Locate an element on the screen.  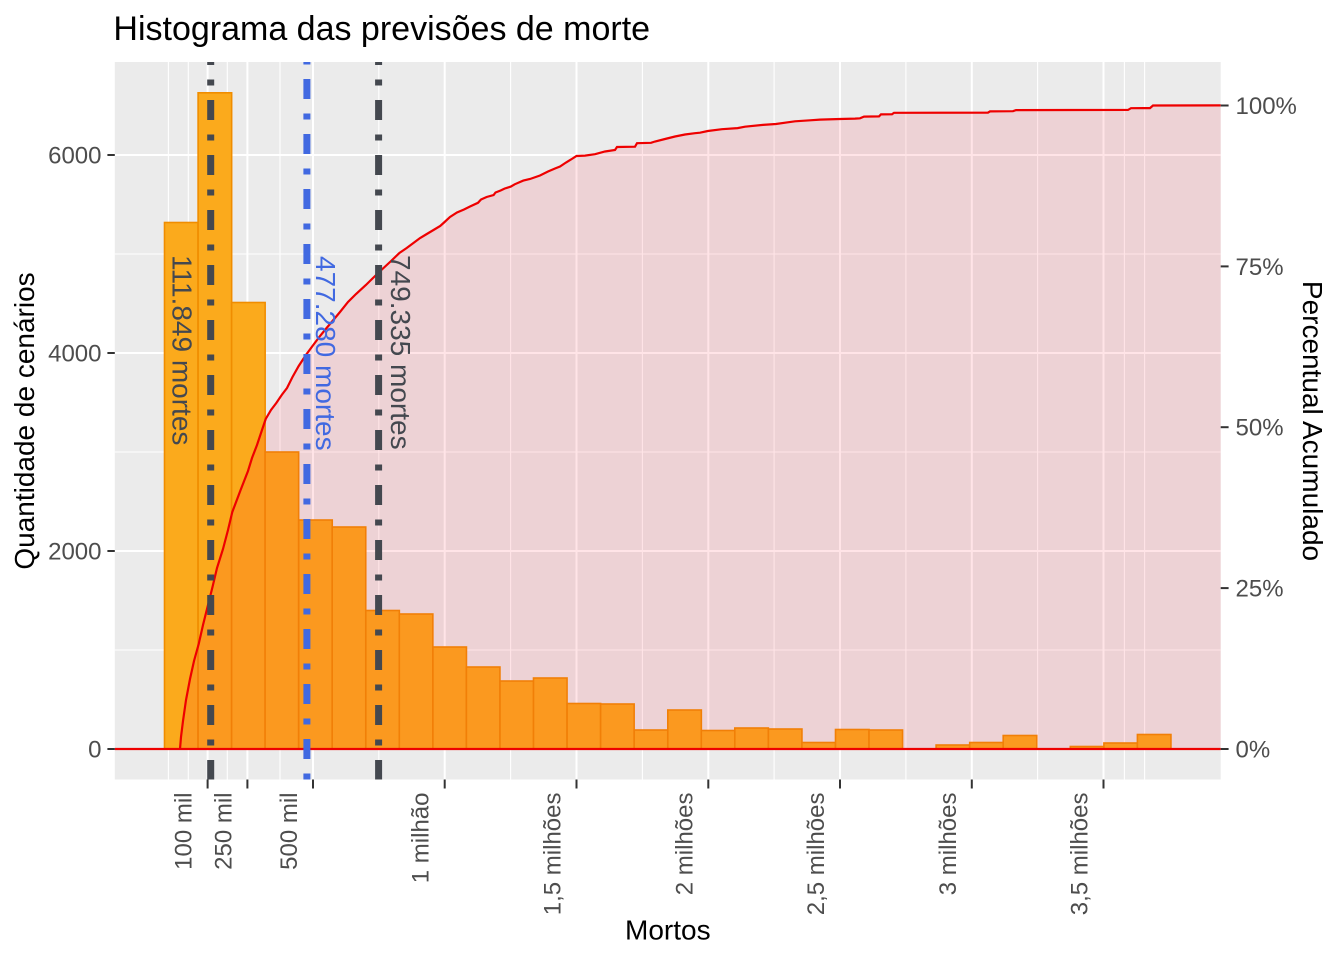
svg-text:Histograma das previsões de mo: Histograma das previsões de morte is located at coordinates (381, 29).